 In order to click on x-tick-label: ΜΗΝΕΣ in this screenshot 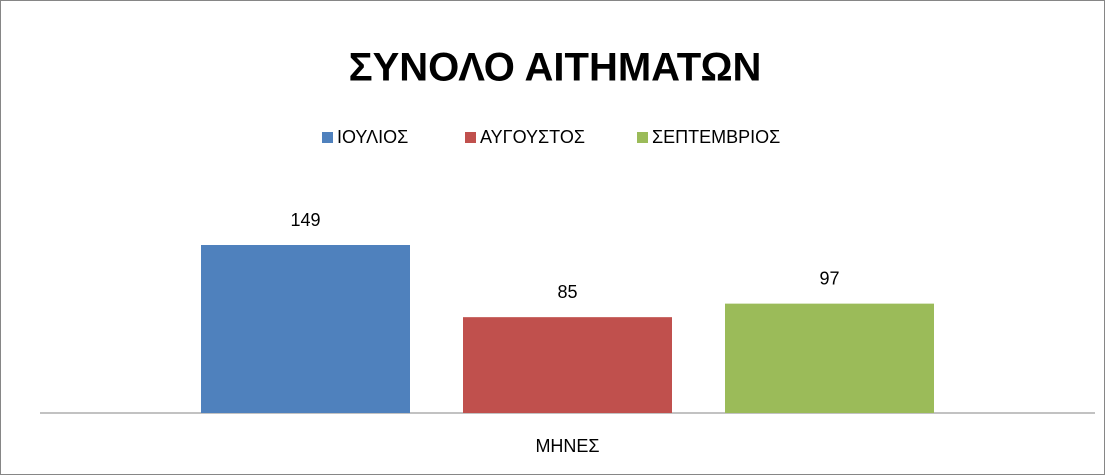, I will do `click(567, 446)`.